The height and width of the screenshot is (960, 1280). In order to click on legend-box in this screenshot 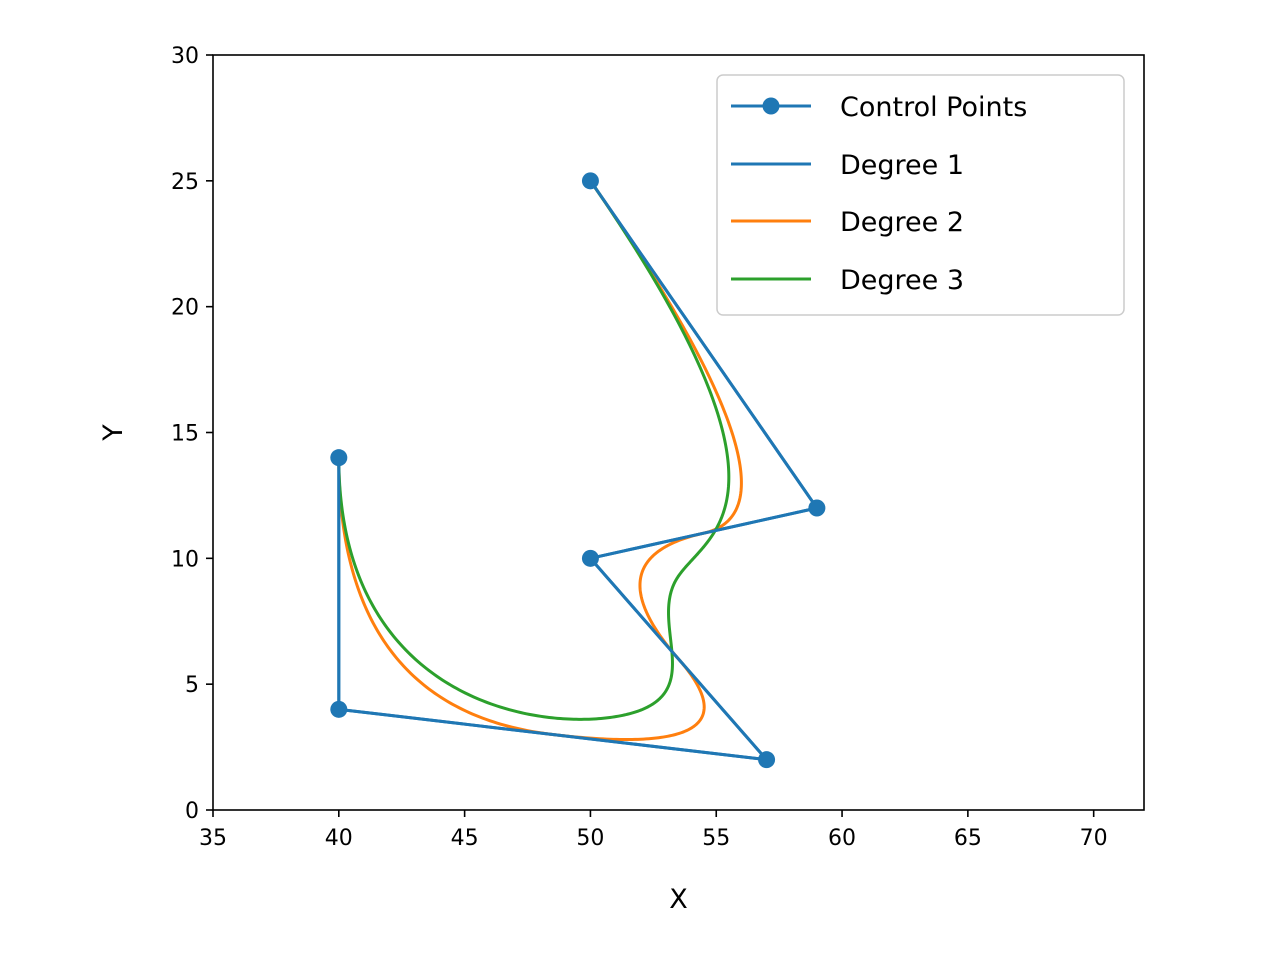, I will do `click(920, 195)`.